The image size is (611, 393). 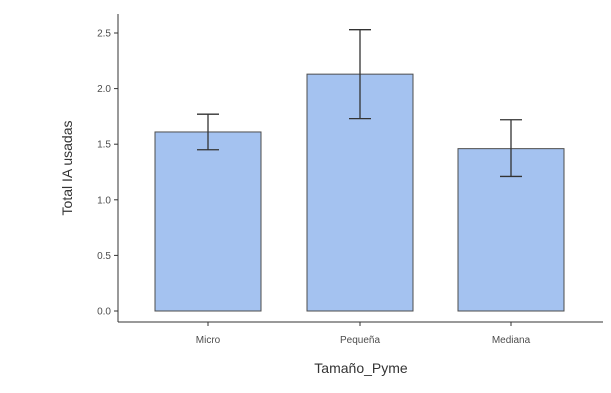 What do you see at coordinates (104, 34) in the screenshot?
I see `y-tick-label: 2.5` at bounding box center [104, 34].